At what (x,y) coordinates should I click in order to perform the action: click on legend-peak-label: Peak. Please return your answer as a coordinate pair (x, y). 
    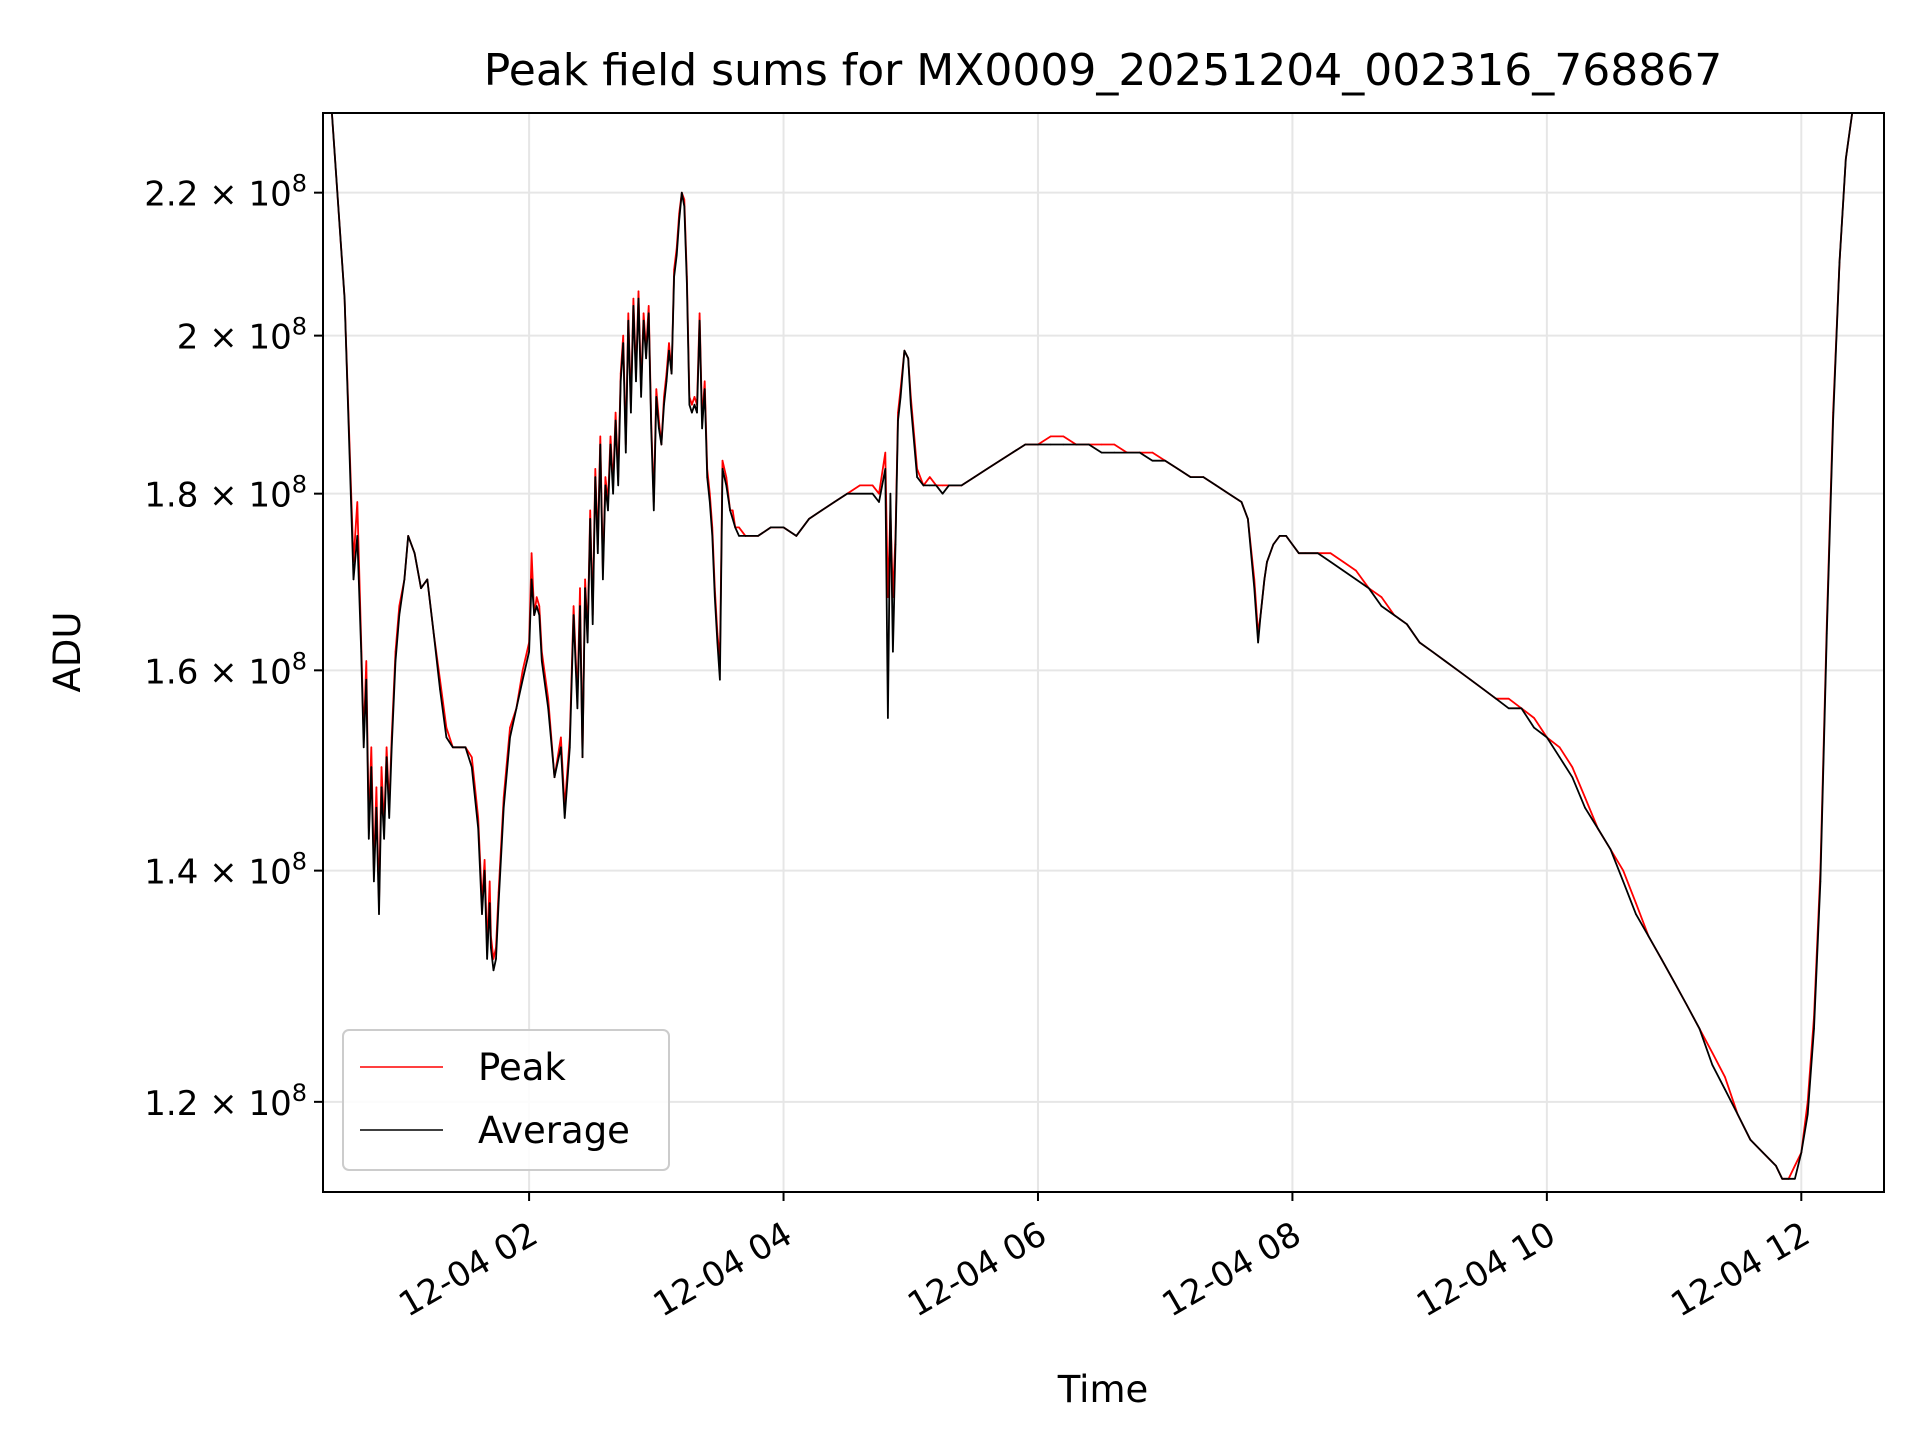
    Looking at the image, I should click on (522, 1067).